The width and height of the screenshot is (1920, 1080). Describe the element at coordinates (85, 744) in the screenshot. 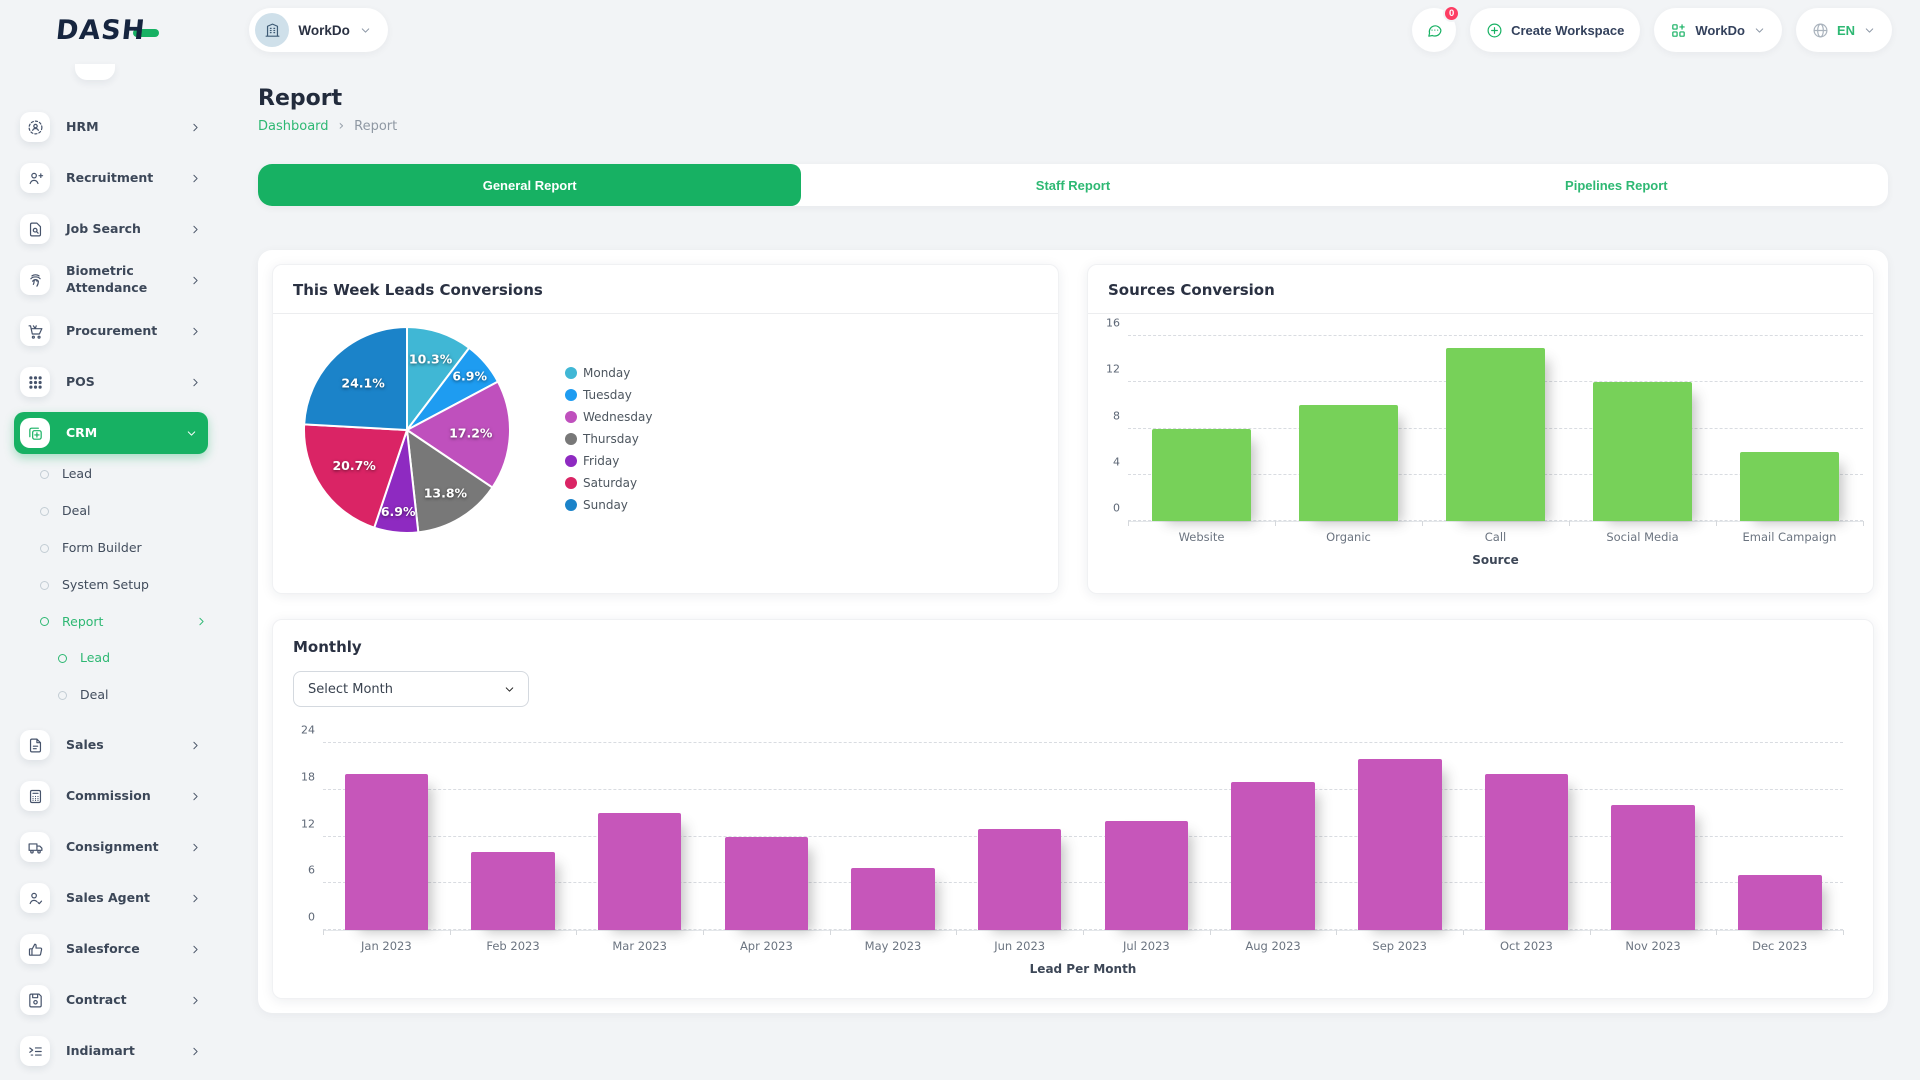

I see `sidebar-item-label: Sales` at that location.